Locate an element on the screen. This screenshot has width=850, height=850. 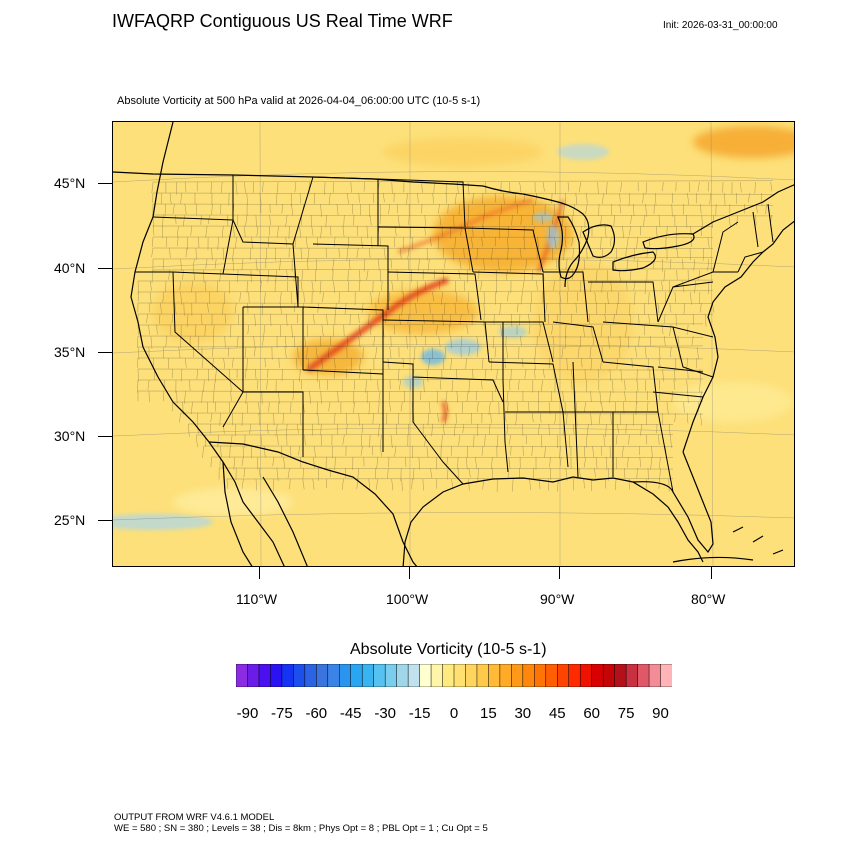
colorbar-tick-label: 15 is located at coordinates (488, 713).